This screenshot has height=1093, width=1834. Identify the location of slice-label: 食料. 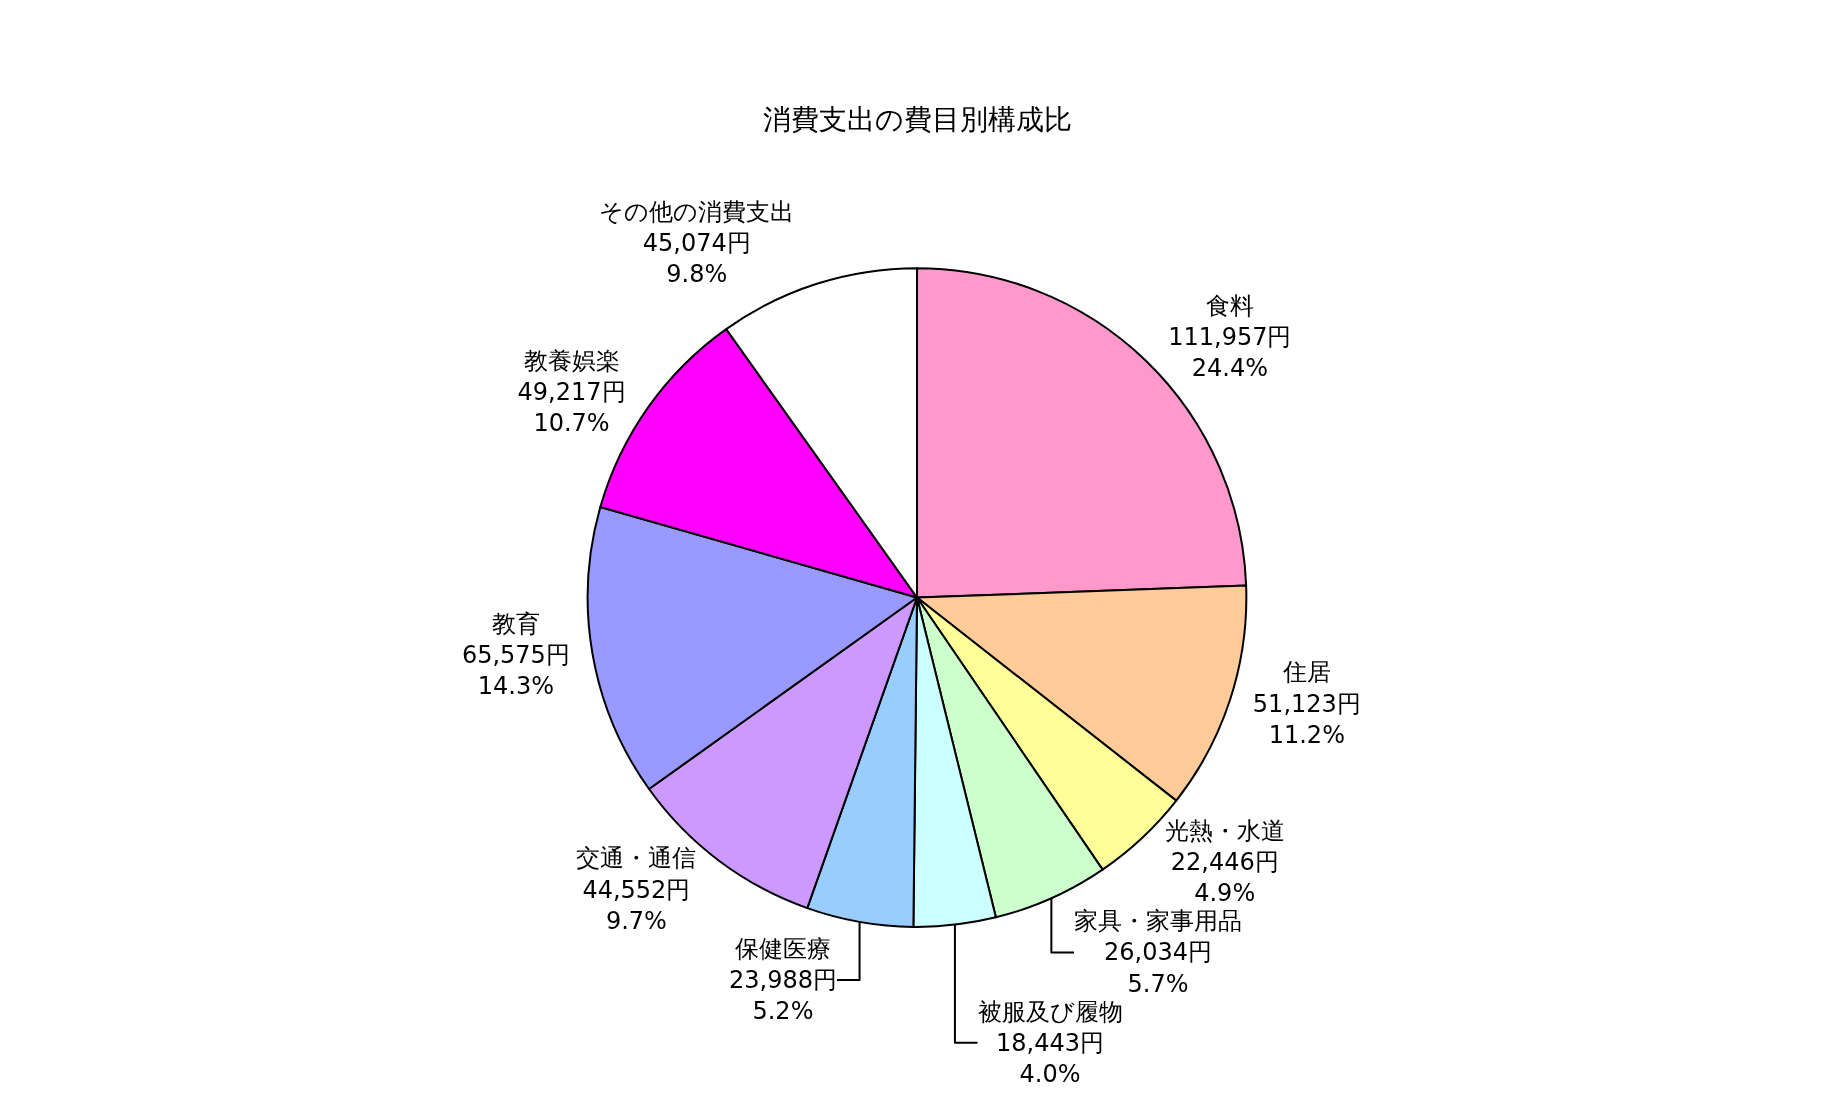
(1229, 305).